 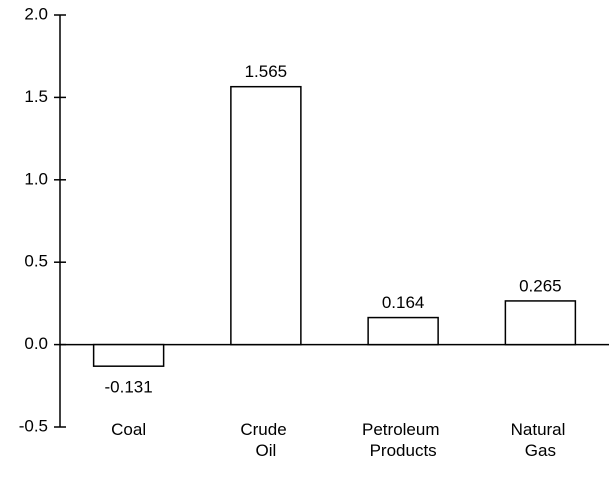 I want to click on value-label: 1.565, so click(x=266, y=71).